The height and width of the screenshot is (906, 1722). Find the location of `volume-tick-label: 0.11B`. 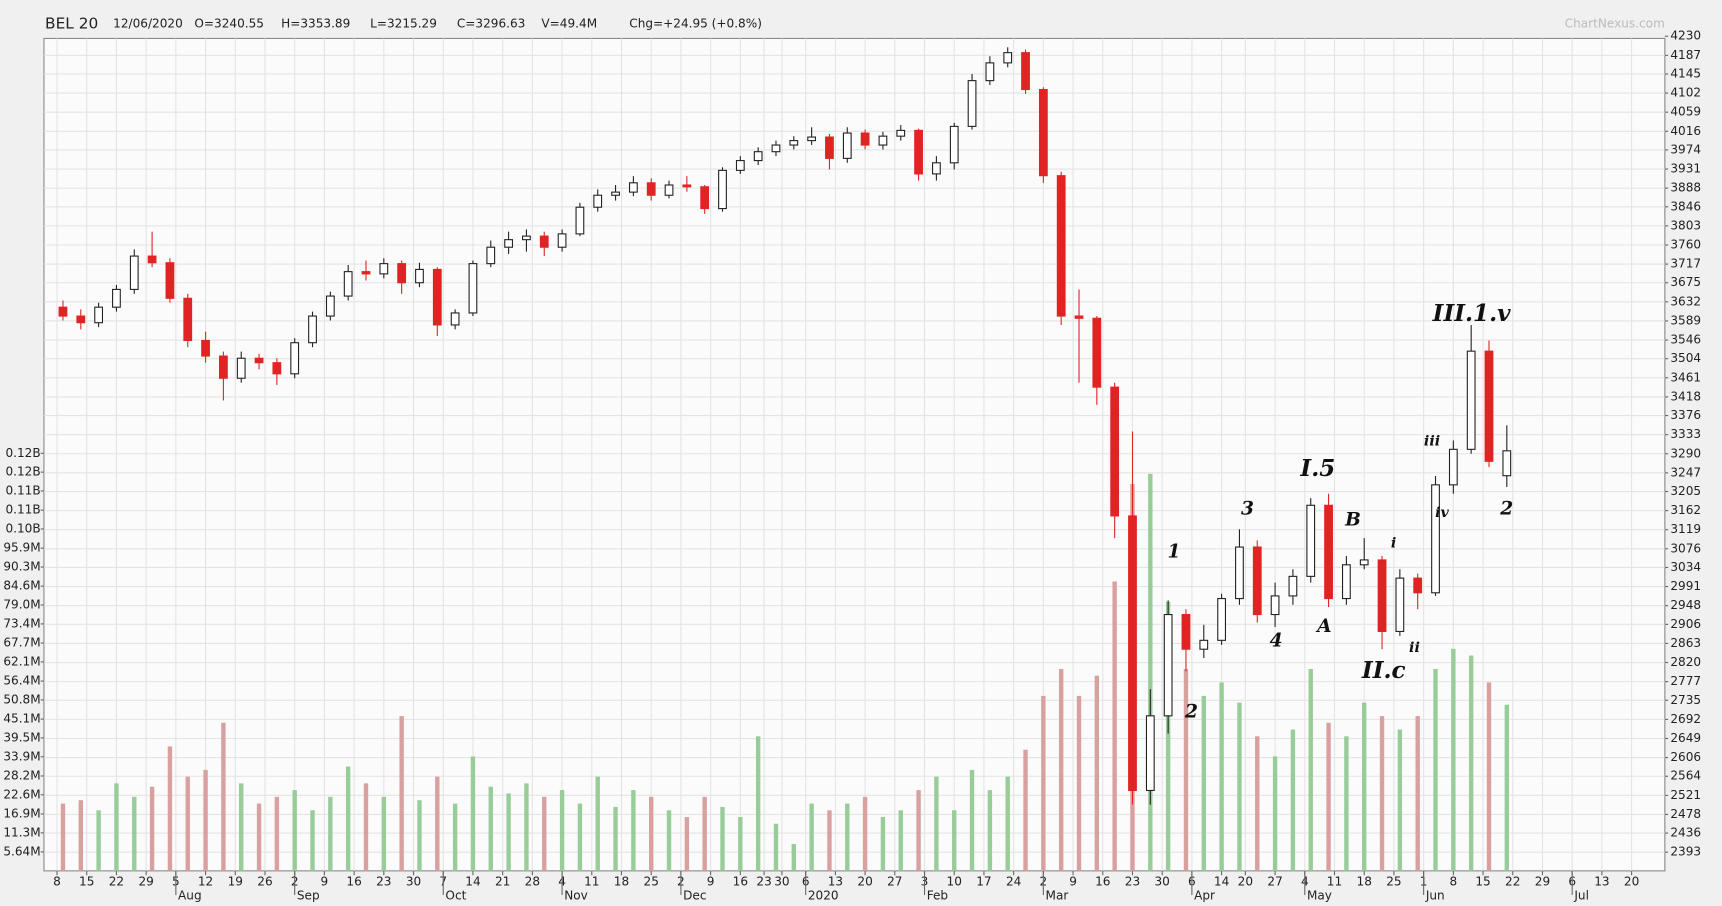

volume-tick-label: 0.11B is located at coordinates (22, 490).